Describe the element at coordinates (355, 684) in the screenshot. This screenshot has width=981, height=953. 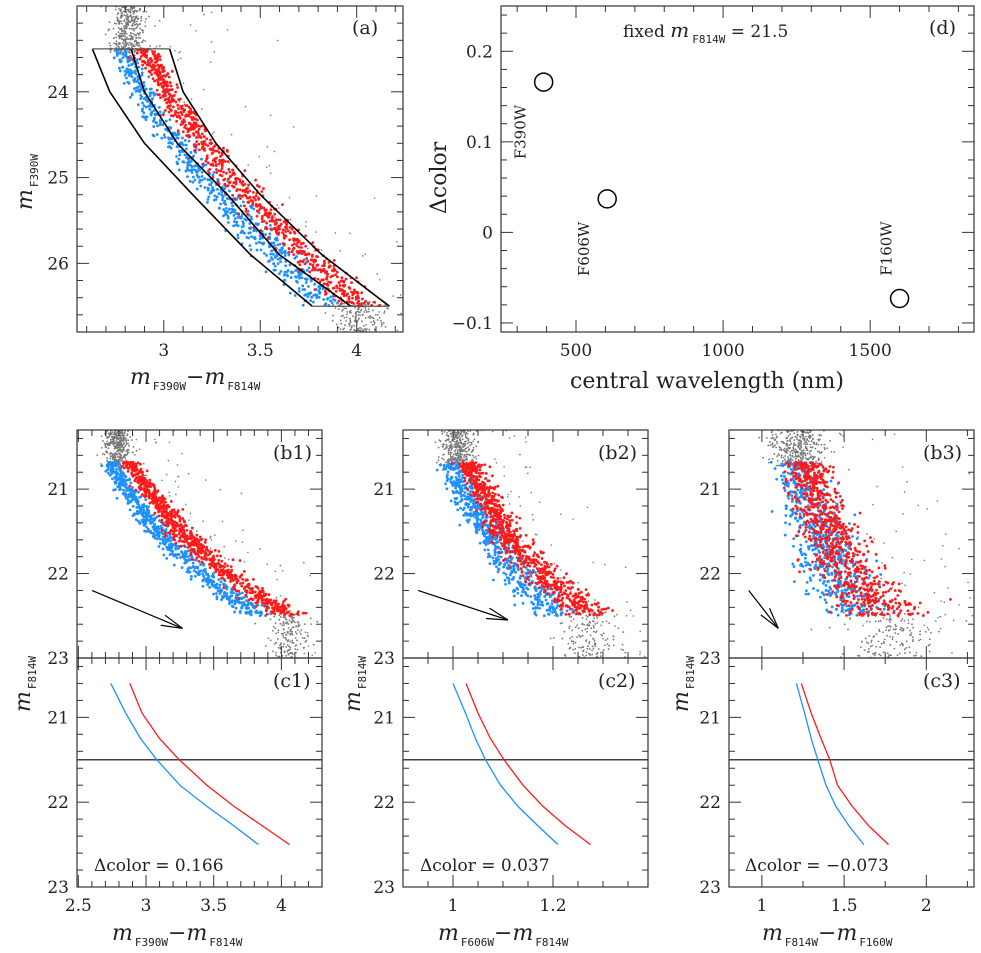
I see `bottom-mid-ylabel: mF814W` at that location.